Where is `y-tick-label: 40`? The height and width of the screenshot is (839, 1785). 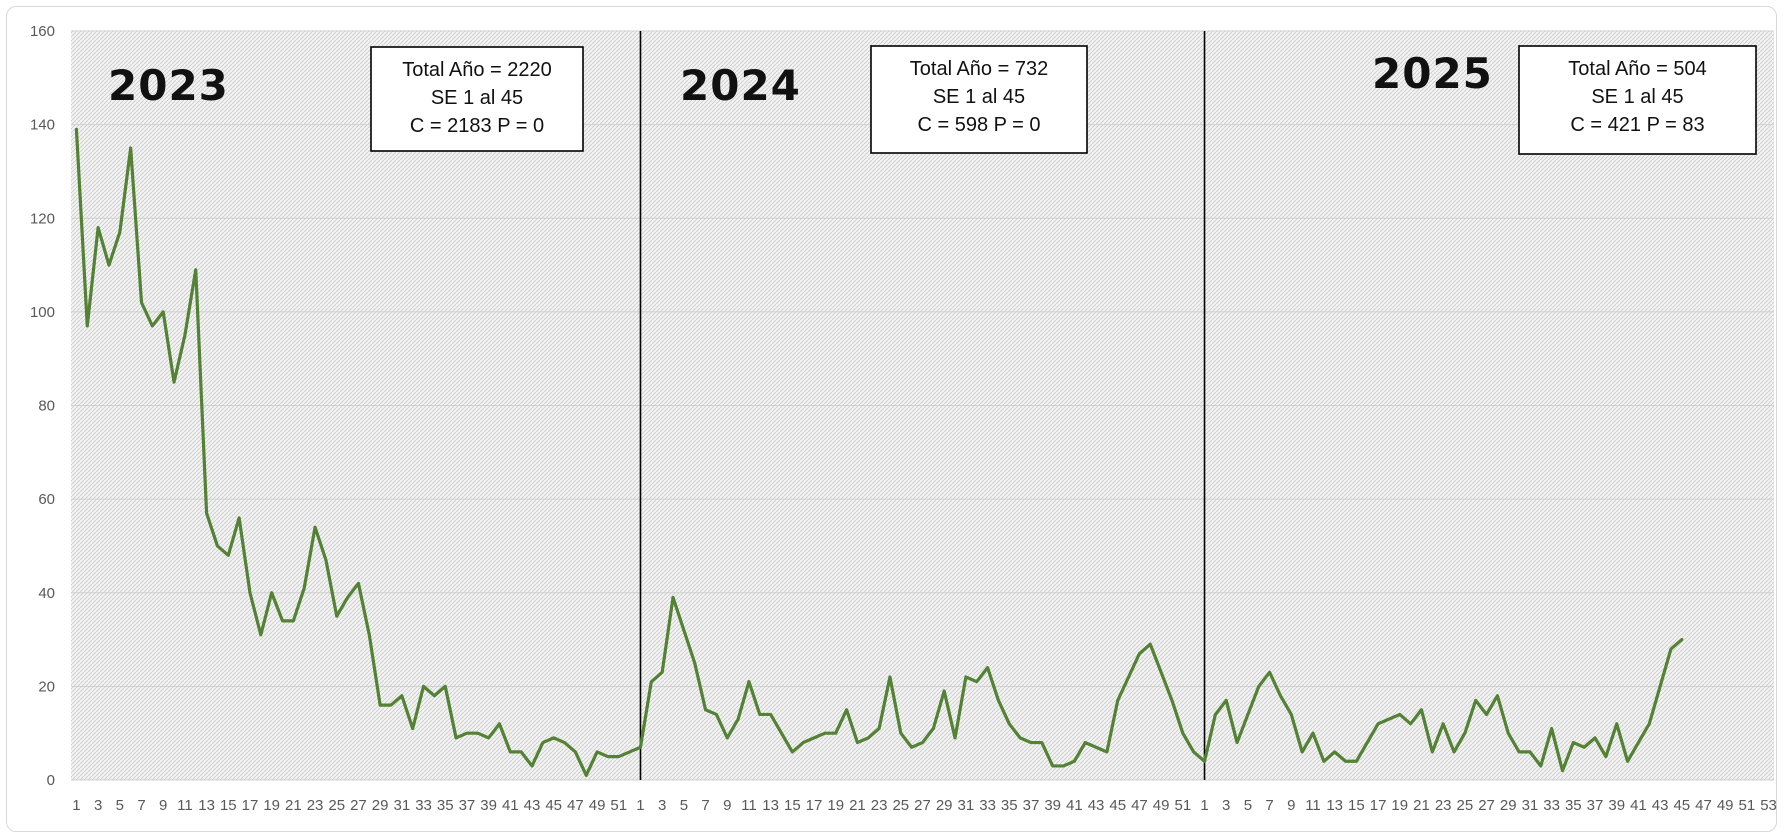 y-tick-label: 40 is located at coordinates (46, 593).